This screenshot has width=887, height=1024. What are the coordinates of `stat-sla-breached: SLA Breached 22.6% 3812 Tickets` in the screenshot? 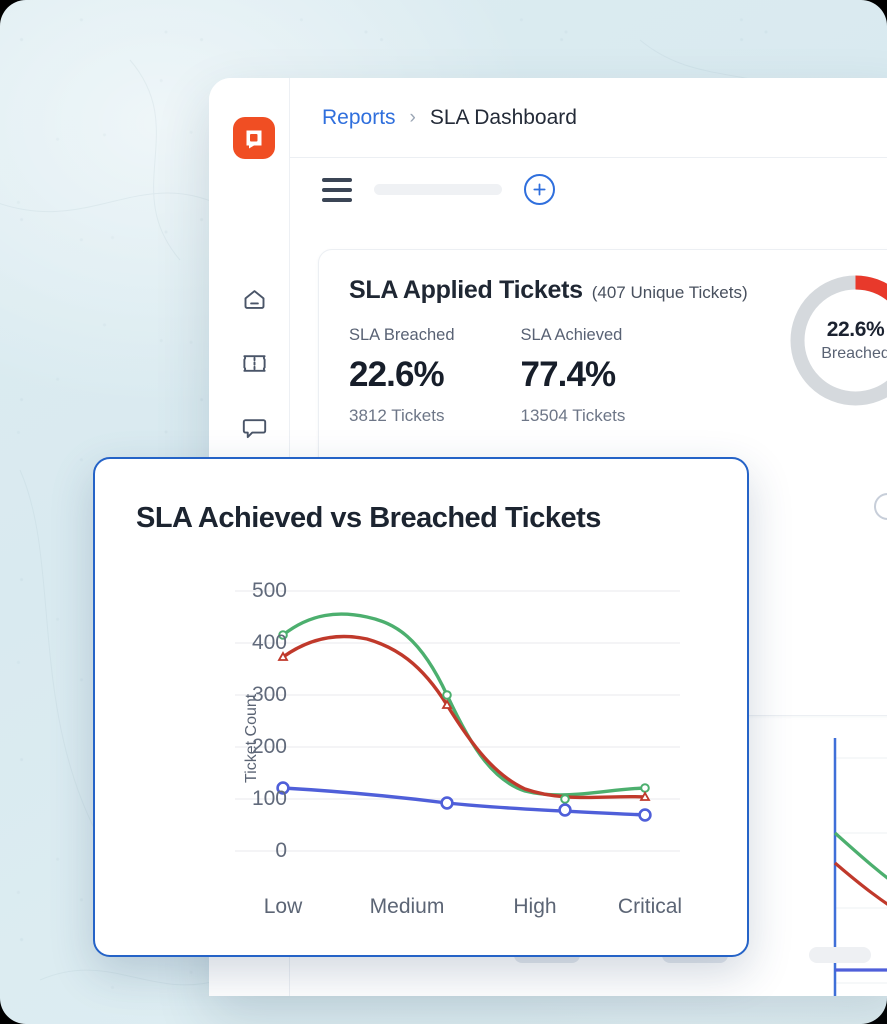 It's located at (402, 376).